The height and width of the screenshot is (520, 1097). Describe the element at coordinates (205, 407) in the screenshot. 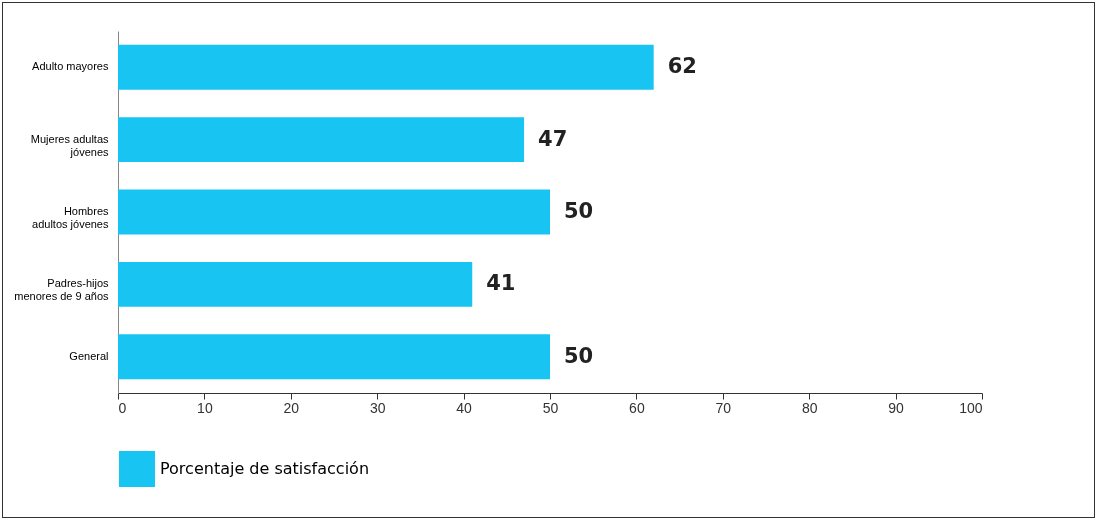

I see `x-tick-label: 10` at that location.